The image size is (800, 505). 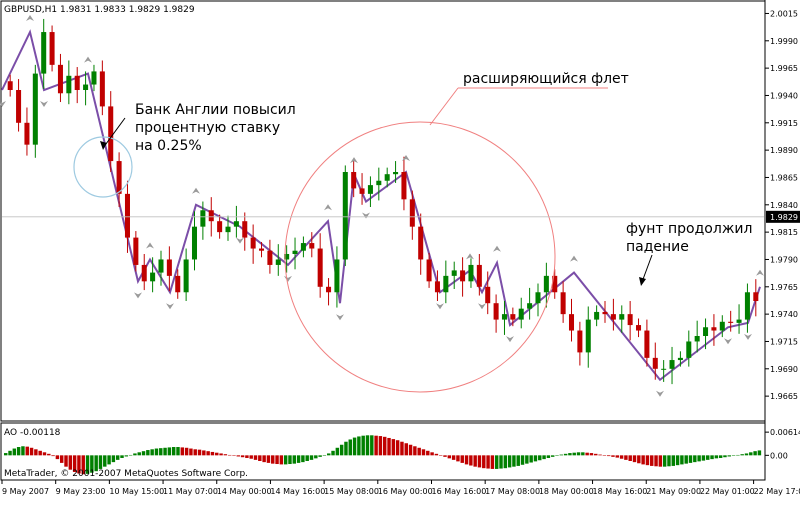 I want to click on price-tick-label: 1.9715, so click(x=784, y=341).